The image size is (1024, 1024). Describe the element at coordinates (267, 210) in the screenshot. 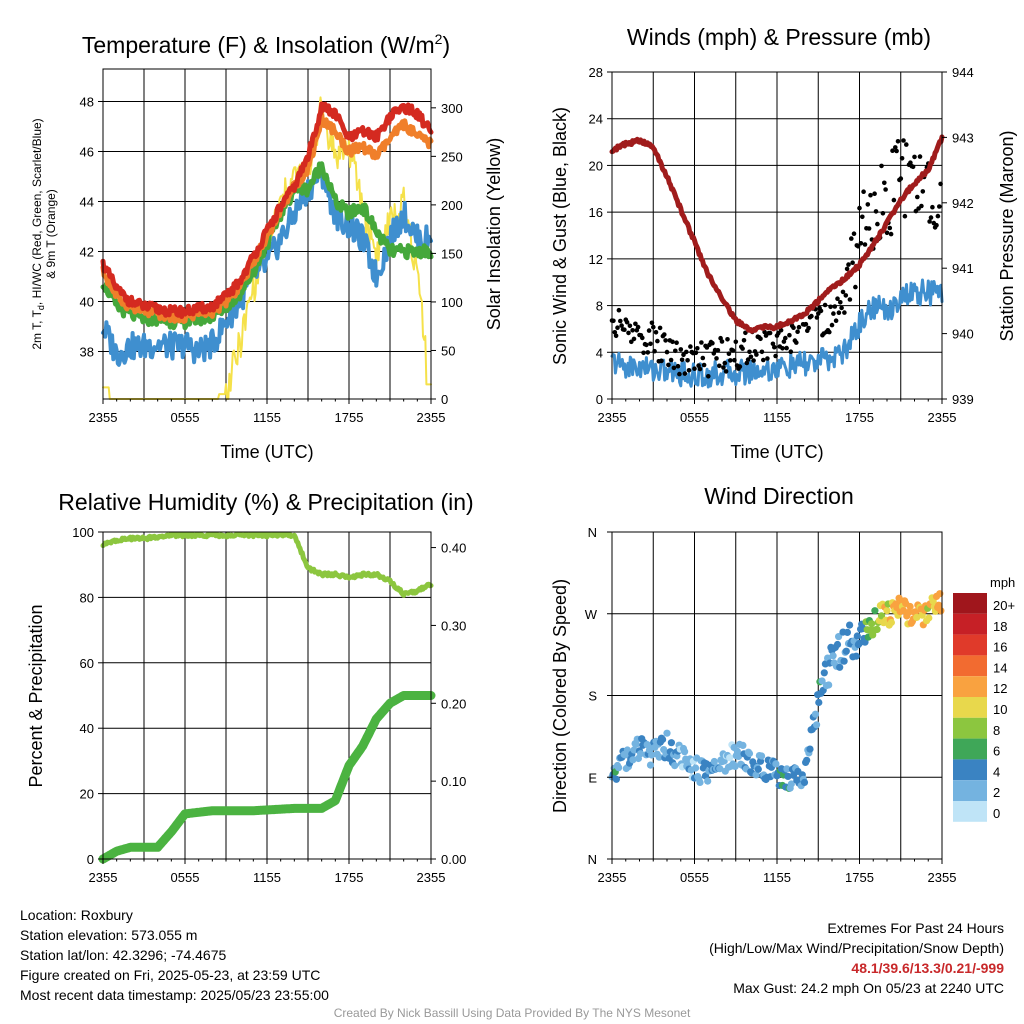

I see `temp2m-line` at that location.